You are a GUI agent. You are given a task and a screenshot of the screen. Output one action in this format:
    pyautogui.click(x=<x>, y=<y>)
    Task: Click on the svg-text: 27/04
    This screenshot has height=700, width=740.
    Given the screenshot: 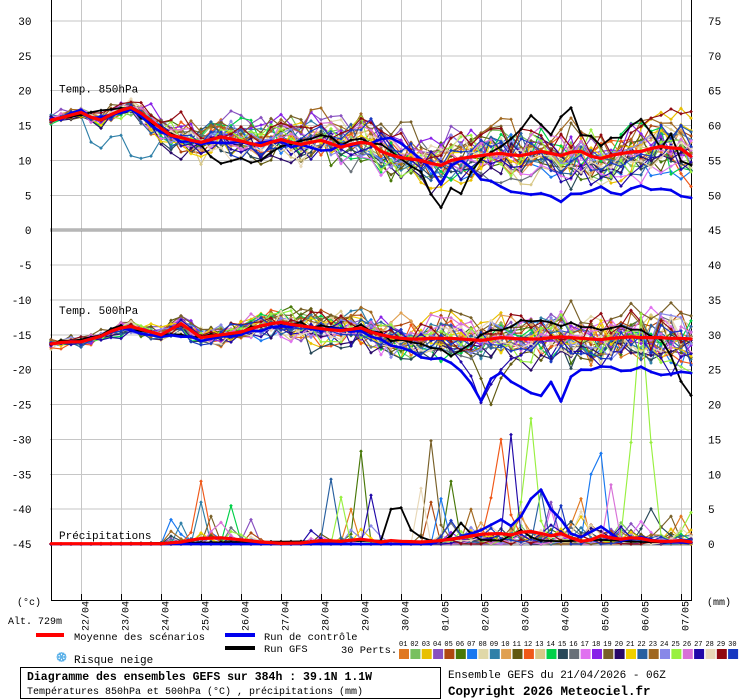 What is the action you would take?
    pyautogui.click(x=287, y=616)
    